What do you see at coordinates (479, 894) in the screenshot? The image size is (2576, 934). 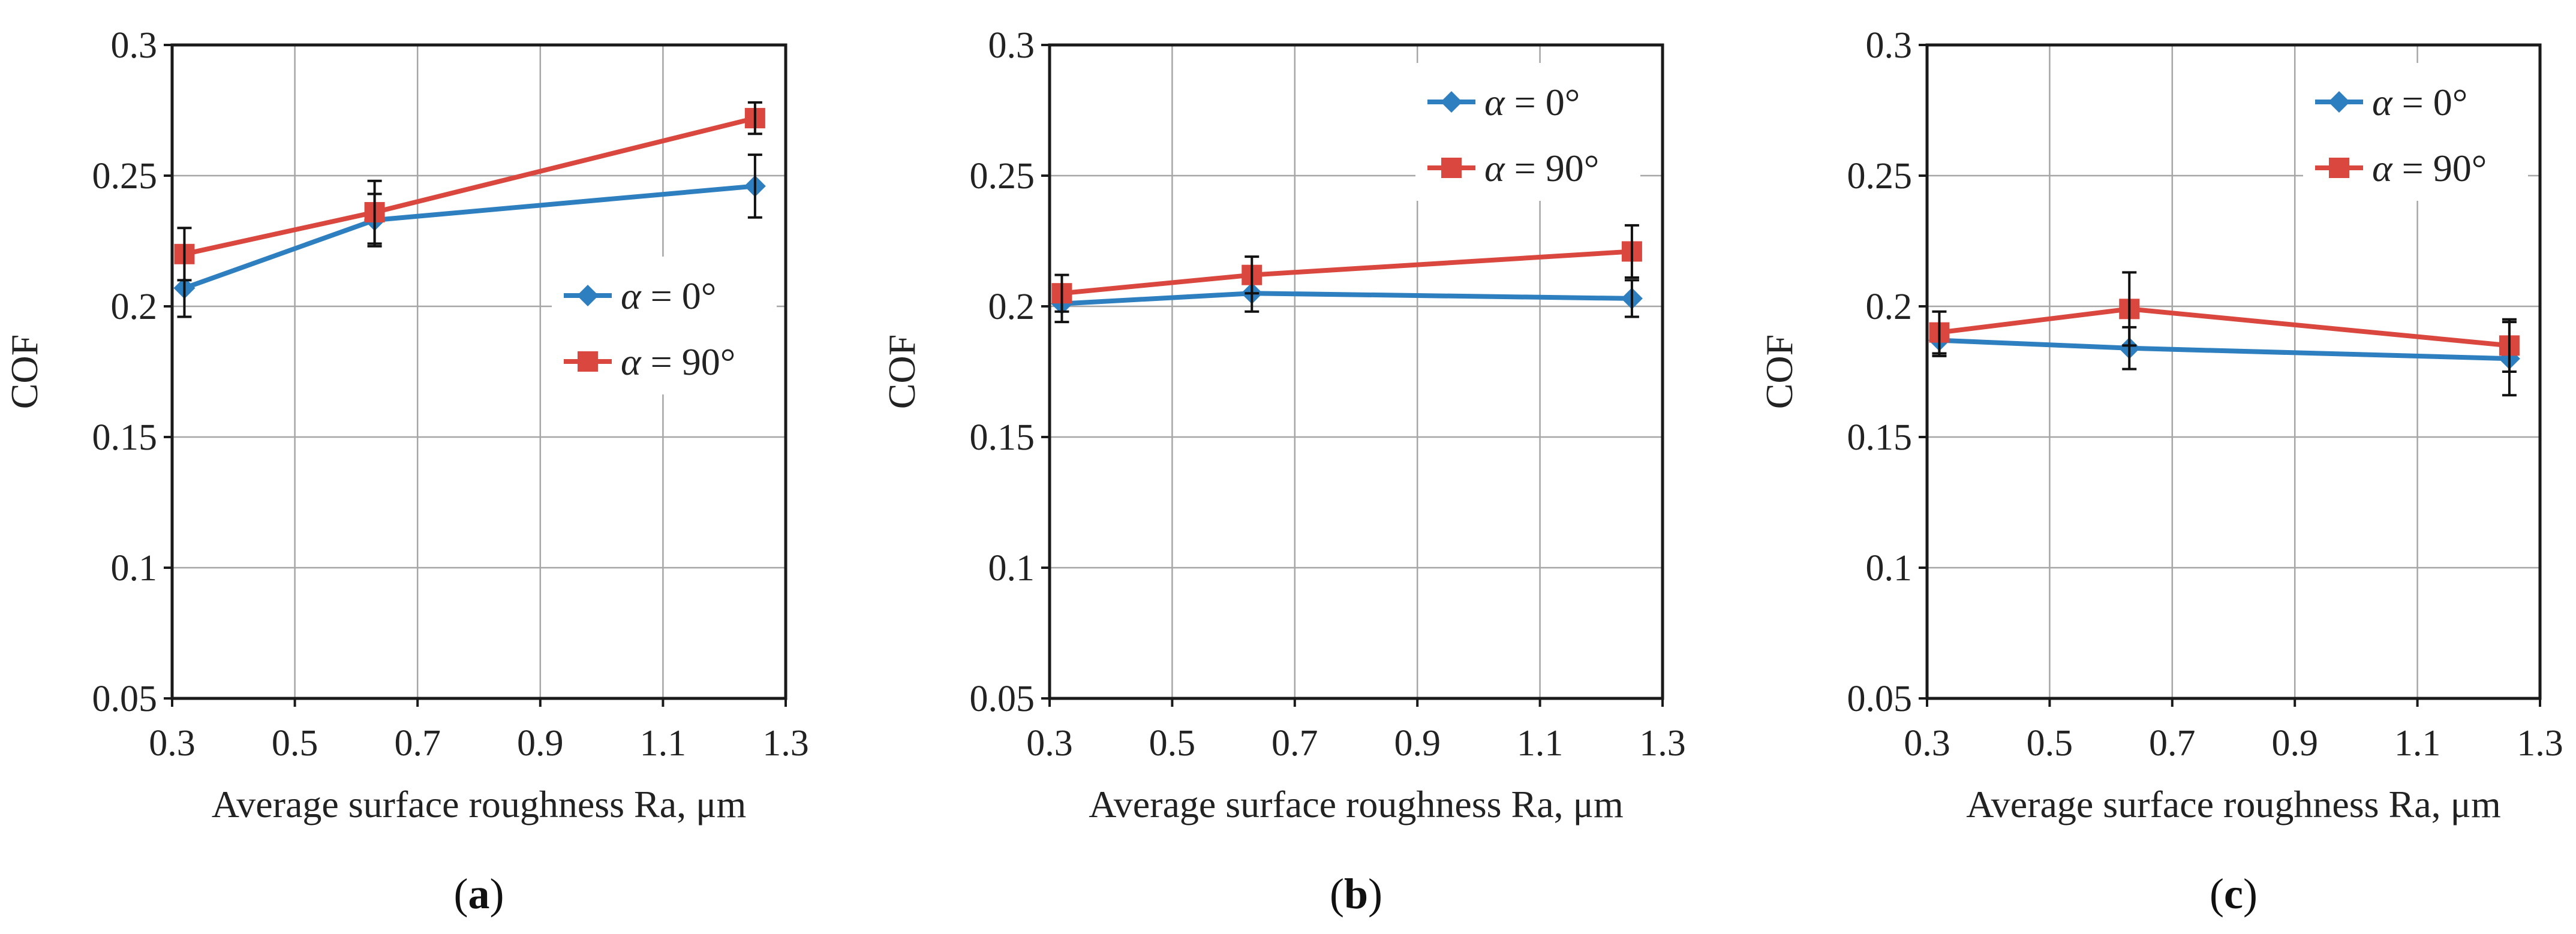 I see `panel-label: (a)` at bounding box center [479, 894].